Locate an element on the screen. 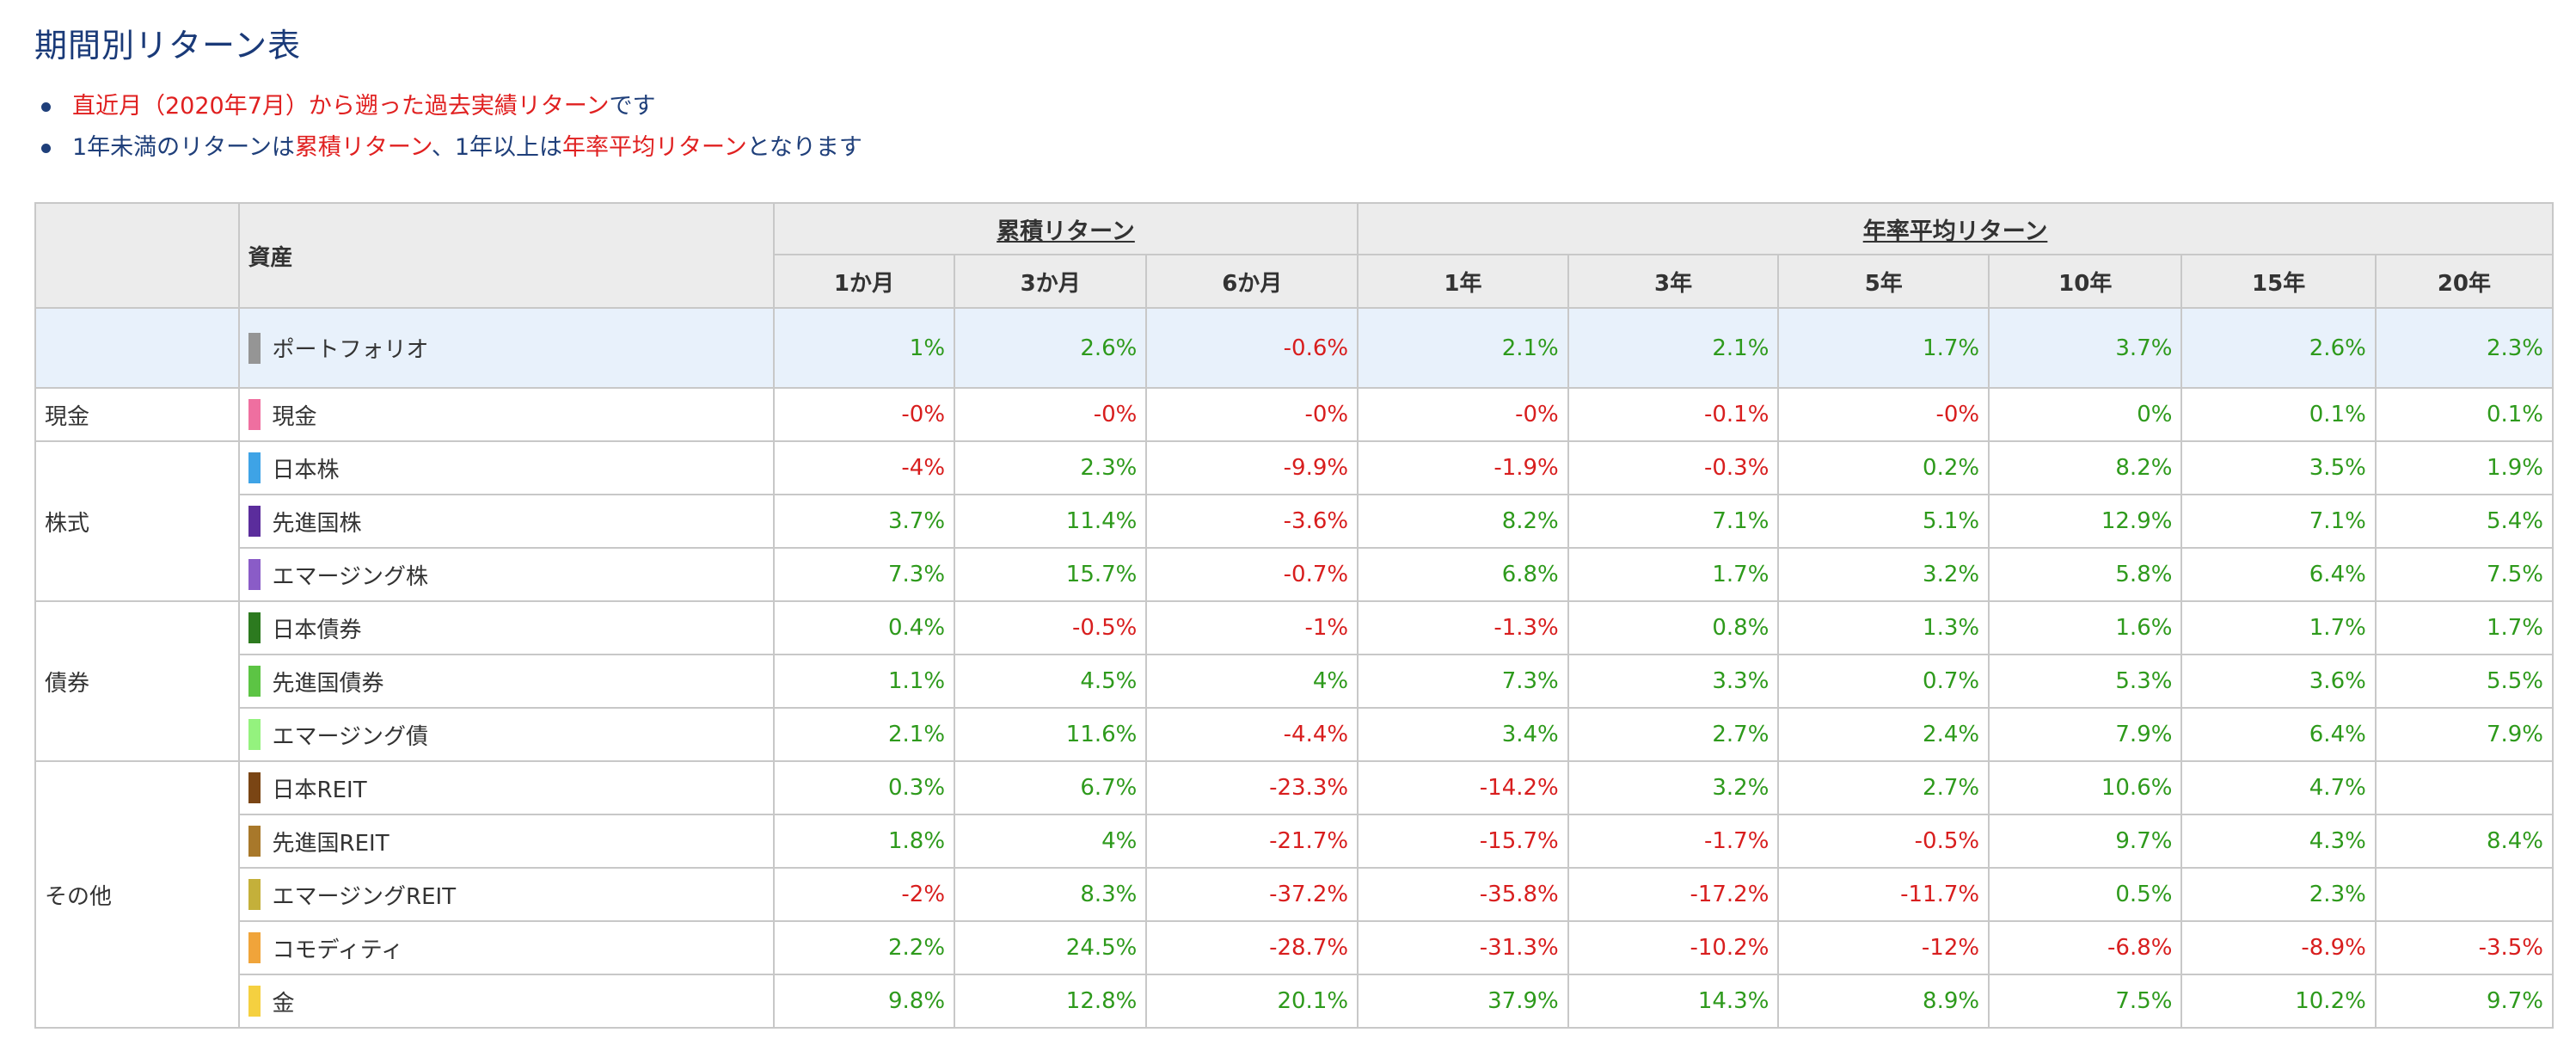 The height and width of the screenshot is (1051, 2576). return-value-cell: 10.6% is located at coordinates (2085, 788).